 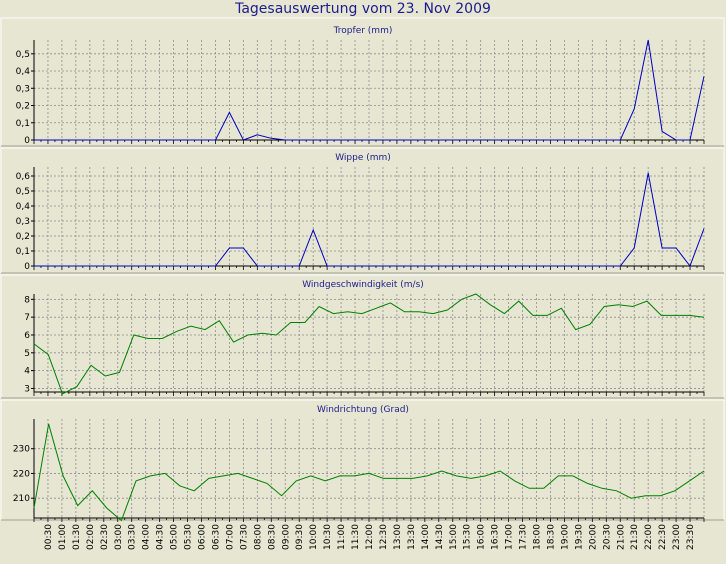 I want to click on x-tick-label: 16:00, so click(x=482, y=537).